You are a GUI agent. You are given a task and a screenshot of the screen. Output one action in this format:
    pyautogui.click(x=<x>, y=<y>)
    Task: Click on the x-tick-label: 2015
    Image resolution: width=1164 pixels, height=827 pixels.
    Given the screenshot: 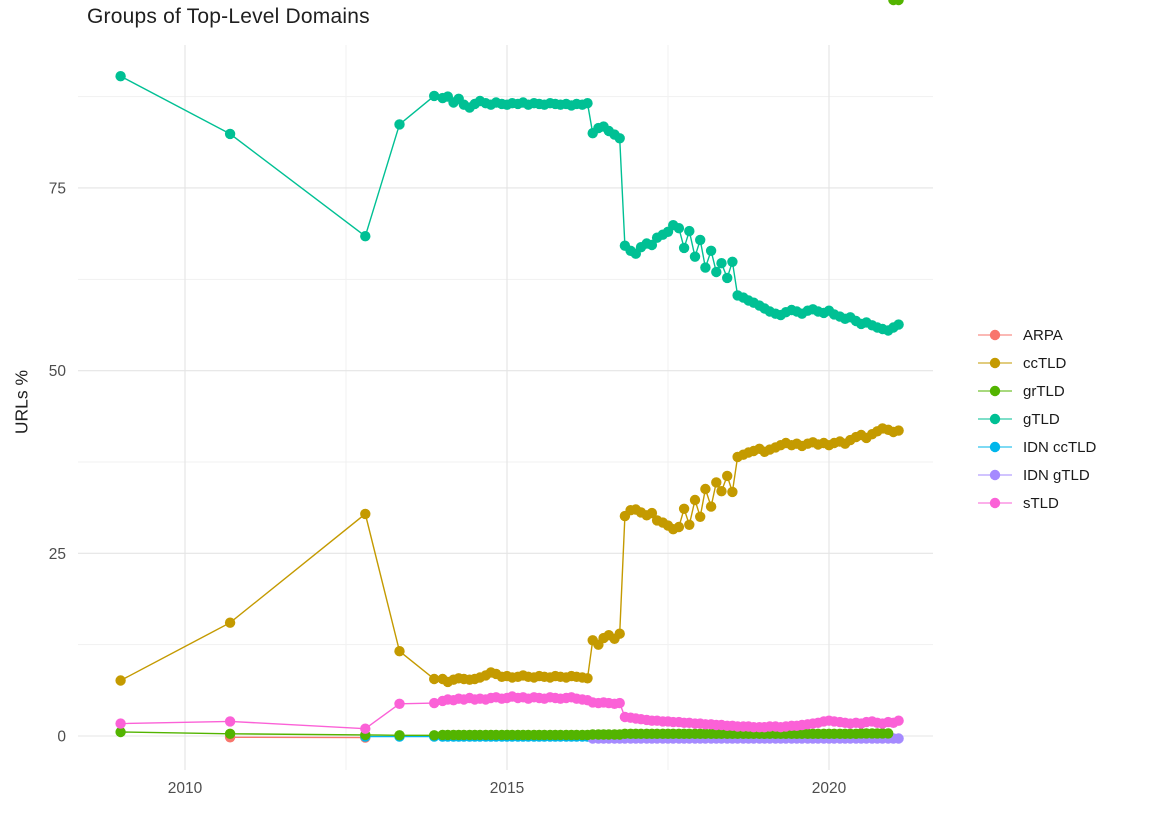 What is the action you would take?
    pyautogui.click(x=507, y=788)
    